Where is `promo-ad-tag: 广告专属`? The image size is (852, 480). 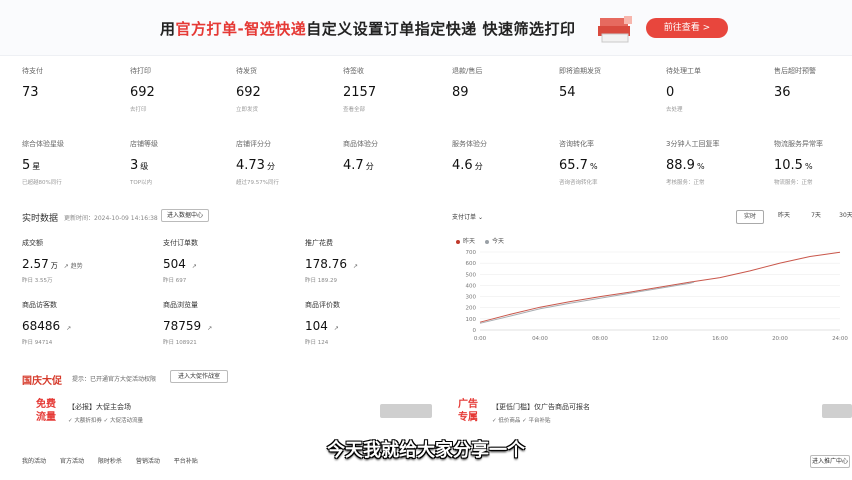
promo-ad-tag: 广告专属 is located at coordinates (468, 411).